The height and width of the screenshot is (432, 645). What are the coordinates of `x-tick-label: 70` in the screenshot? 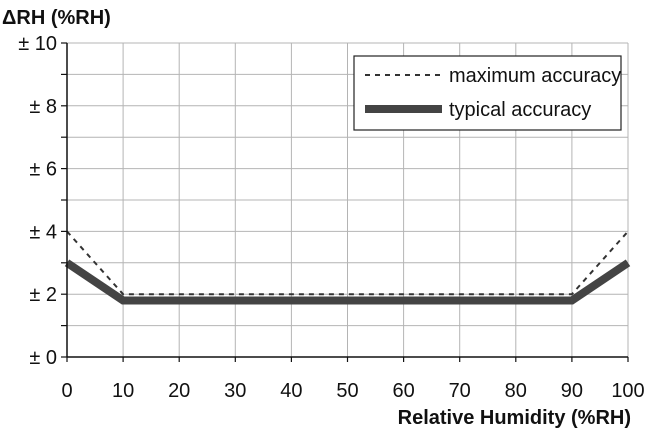 It's located at (460, 391).